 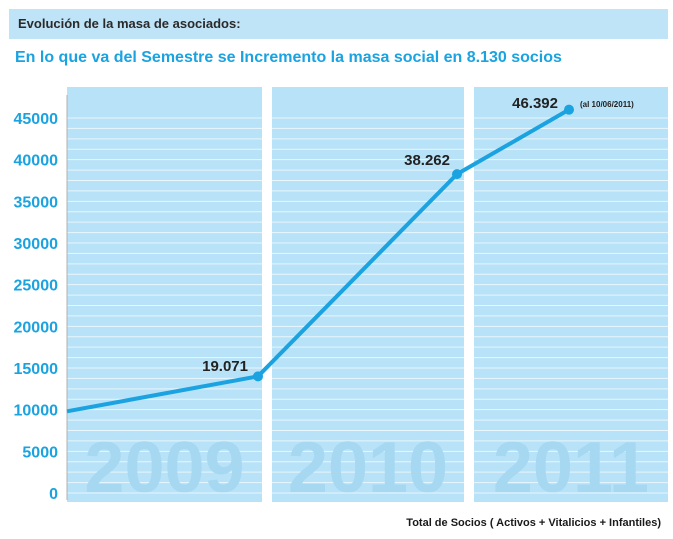 What do you see at coordinates (129, 23) in the screenshot?
I see `header-title: Evolución de la masa de asociados:` at bounding box center [129, 23].